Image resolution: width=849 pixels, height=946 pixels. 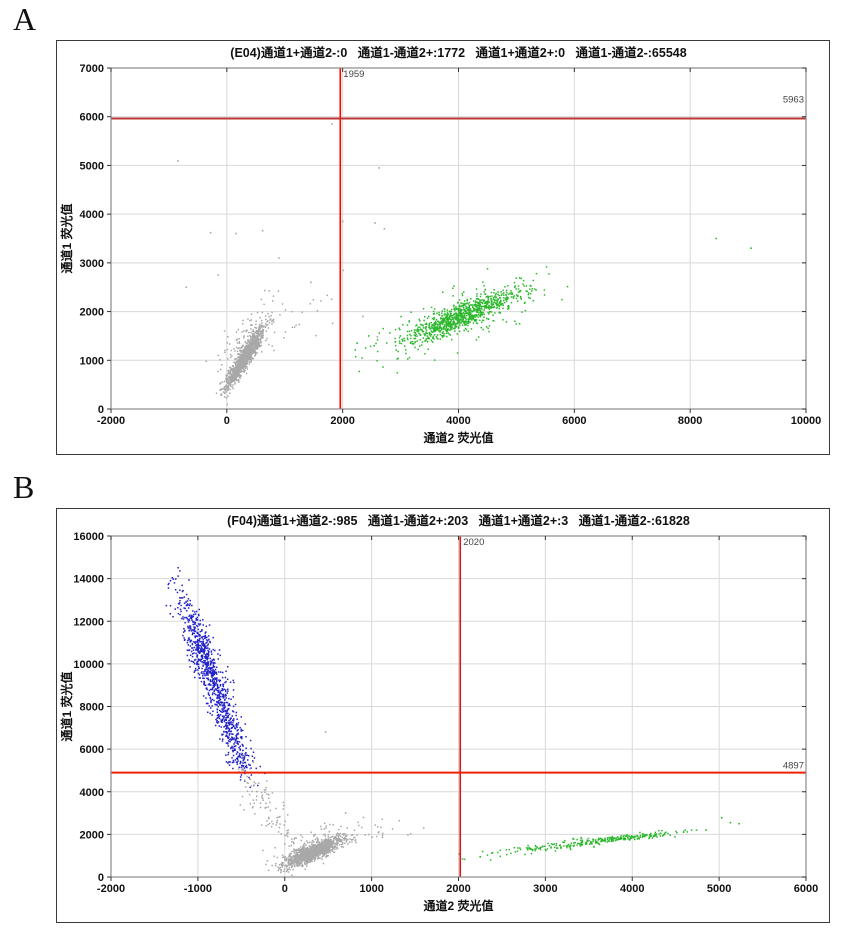 I want to click on tick-label-x: 3000, so click(x=545, y=889).